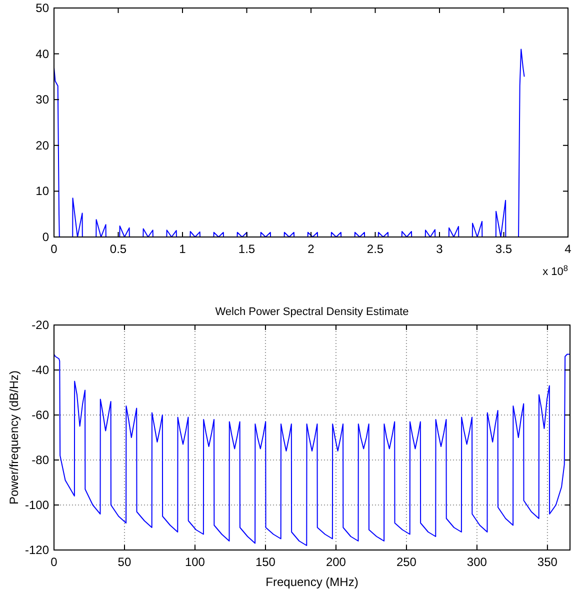 This screenshot has width=575, height=596. What do you see at coordinates (312, 312) in the screenshot?
I see `chart-title: Welch Power Spectral Density Estimate` at bounding box center [312, 312].